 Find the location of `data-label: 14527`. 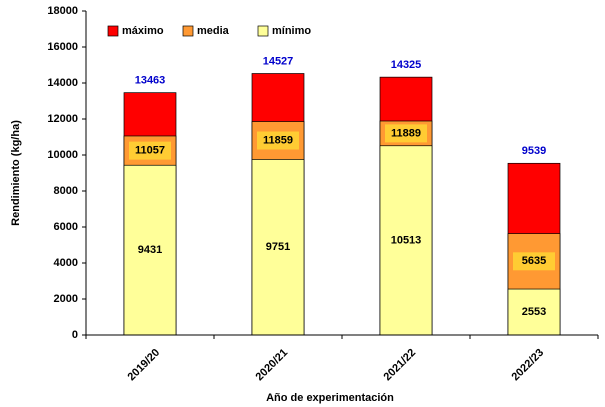

data-label: 14527 is located at coordinates (278, 61).